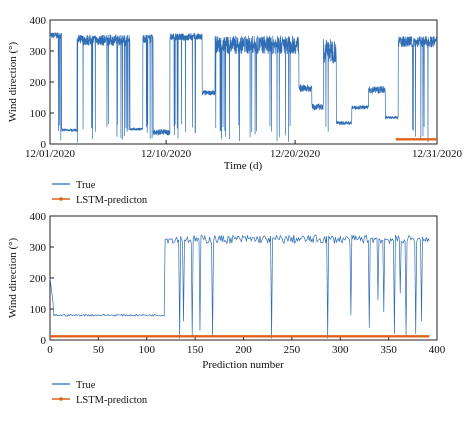  Describe the element at coordinates (50, 350) in the screenshot. I see `x-tick-label: 0` at that location.